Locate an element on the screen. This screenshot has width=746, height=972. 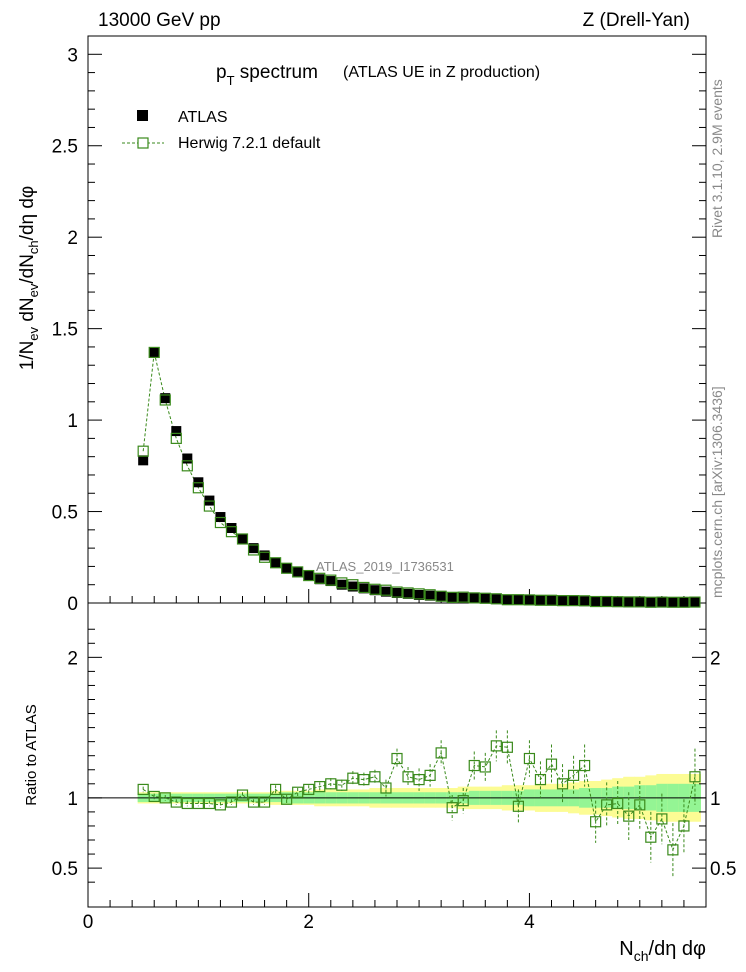
y-tick-label-2: 2 is located at coordinates (72, 238).